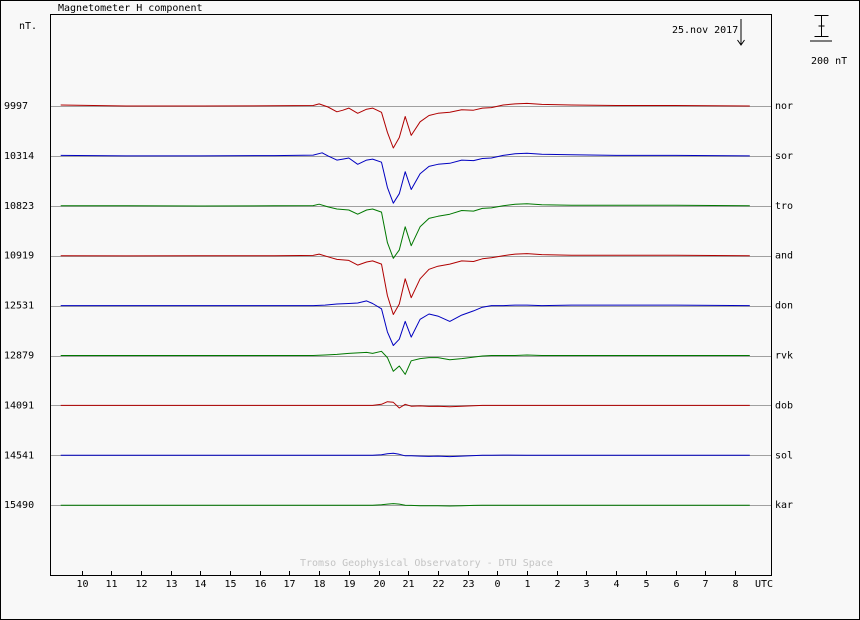  What do you see at coordinates (829, 61) in the screenshot?
I see `scale-bar-label: 200 nT` at bounding box center [829, 61].